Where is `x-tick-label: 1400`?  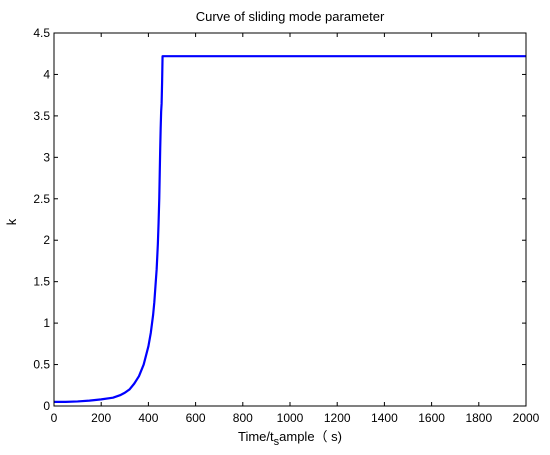 x-tick-label: 1400 is located at coordinates (384, 418).